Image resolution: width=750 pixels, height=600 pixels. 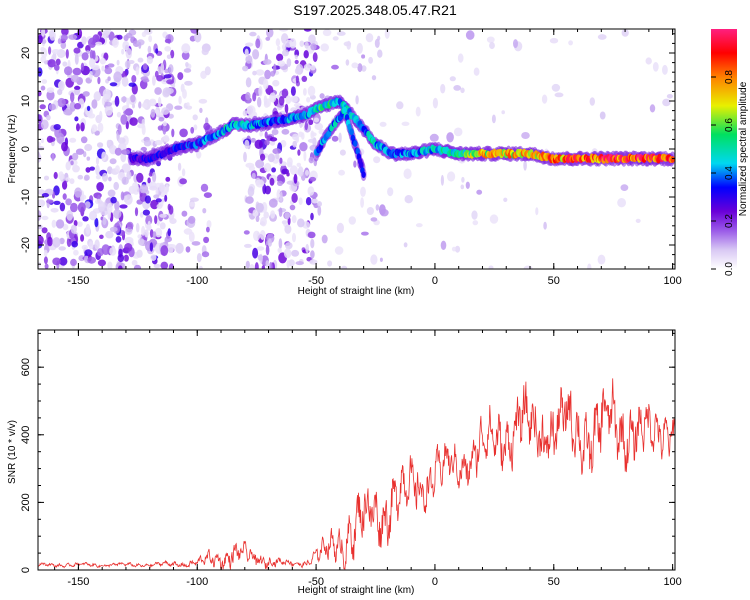 I want to click on spectrogram-x-label: Height of straight line (km), so click(x=356, y=291).